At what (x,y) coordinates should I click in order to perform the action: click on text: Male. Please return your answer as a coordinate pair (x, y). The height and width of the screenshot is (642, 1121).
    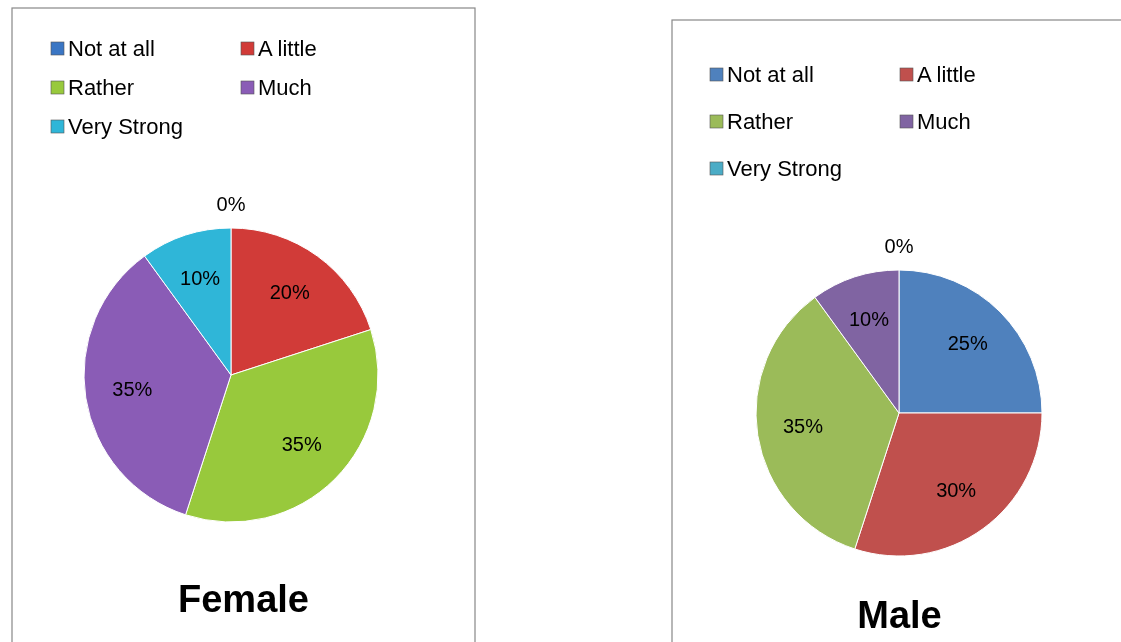
    Looking at the image, I should click on (899, 615).